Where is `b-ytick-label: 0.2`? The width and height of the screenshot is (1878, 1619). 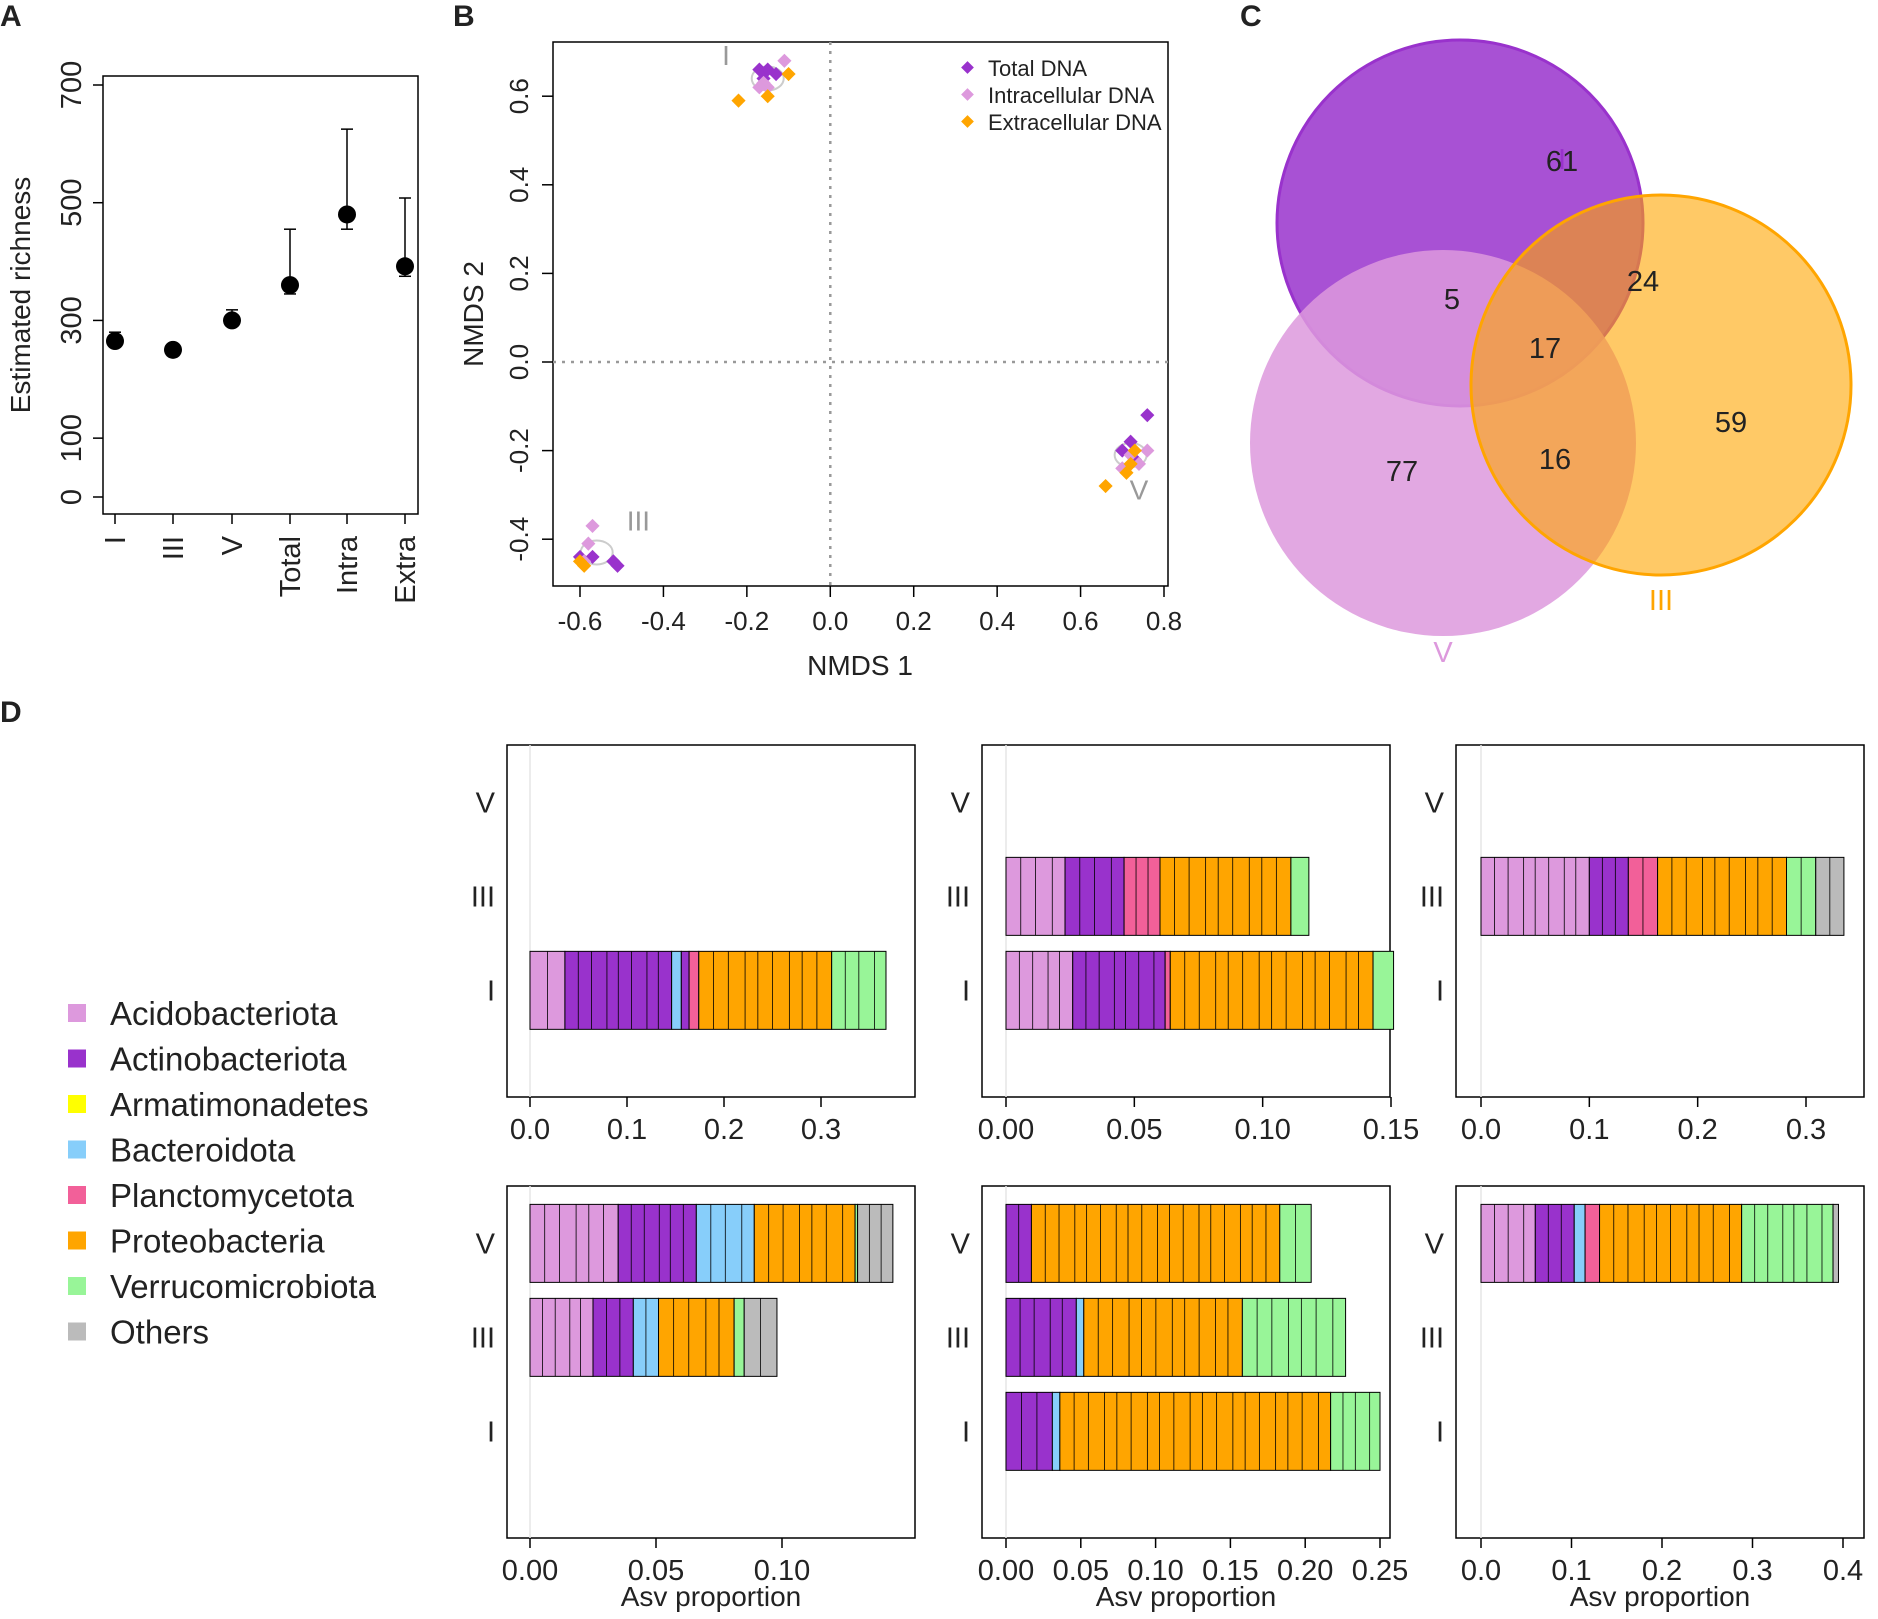 b-ytick-label: 0.2 is located at coordinates (519, 273).